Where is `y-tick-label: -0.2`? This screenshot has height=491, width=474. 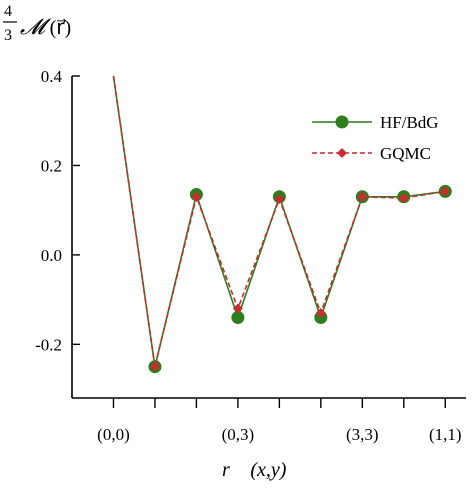
y-tick-label: -0.2 is located at coordinates (48, 344).